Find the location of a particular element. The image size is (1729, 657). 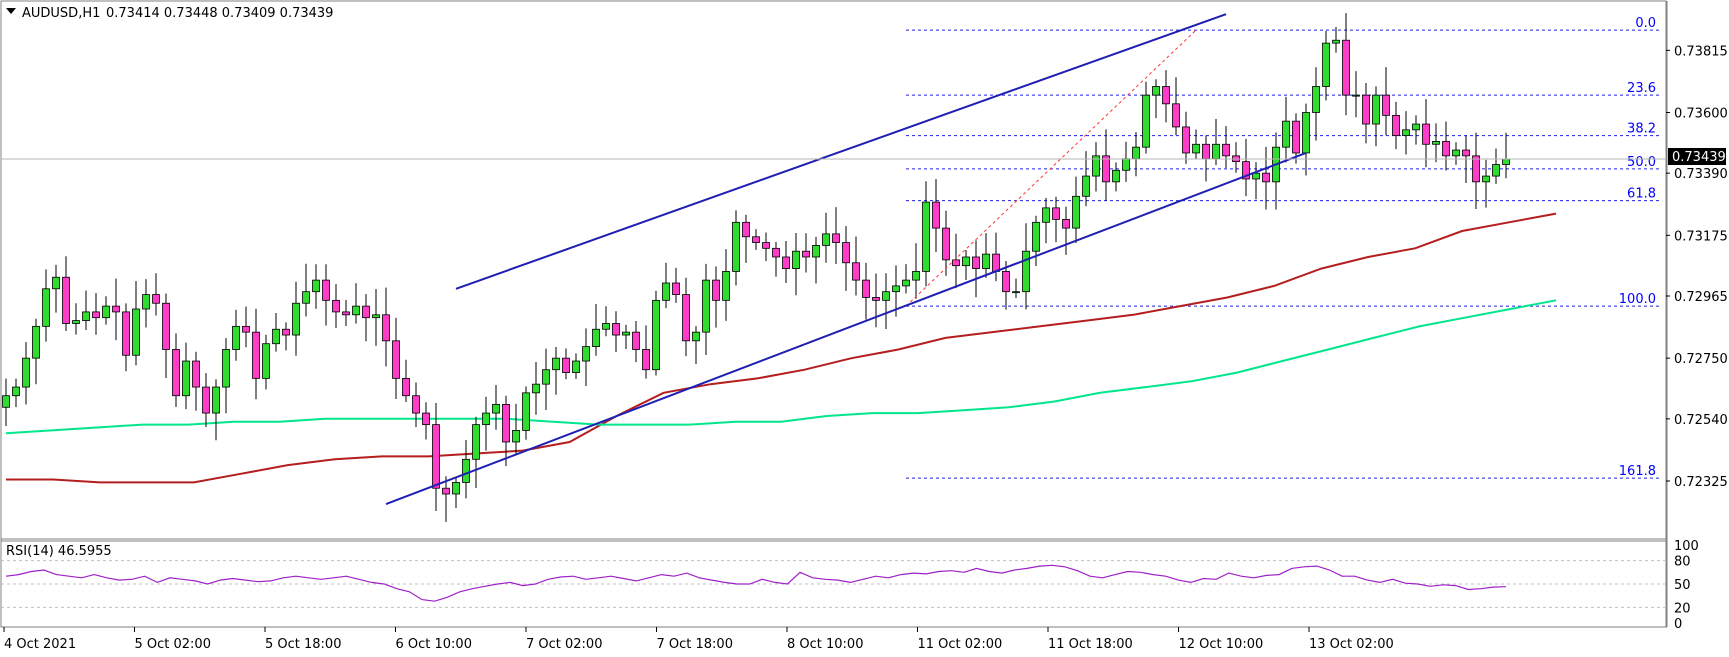

fib-level-label: 61.8 is located at coordinates (1641, 194).